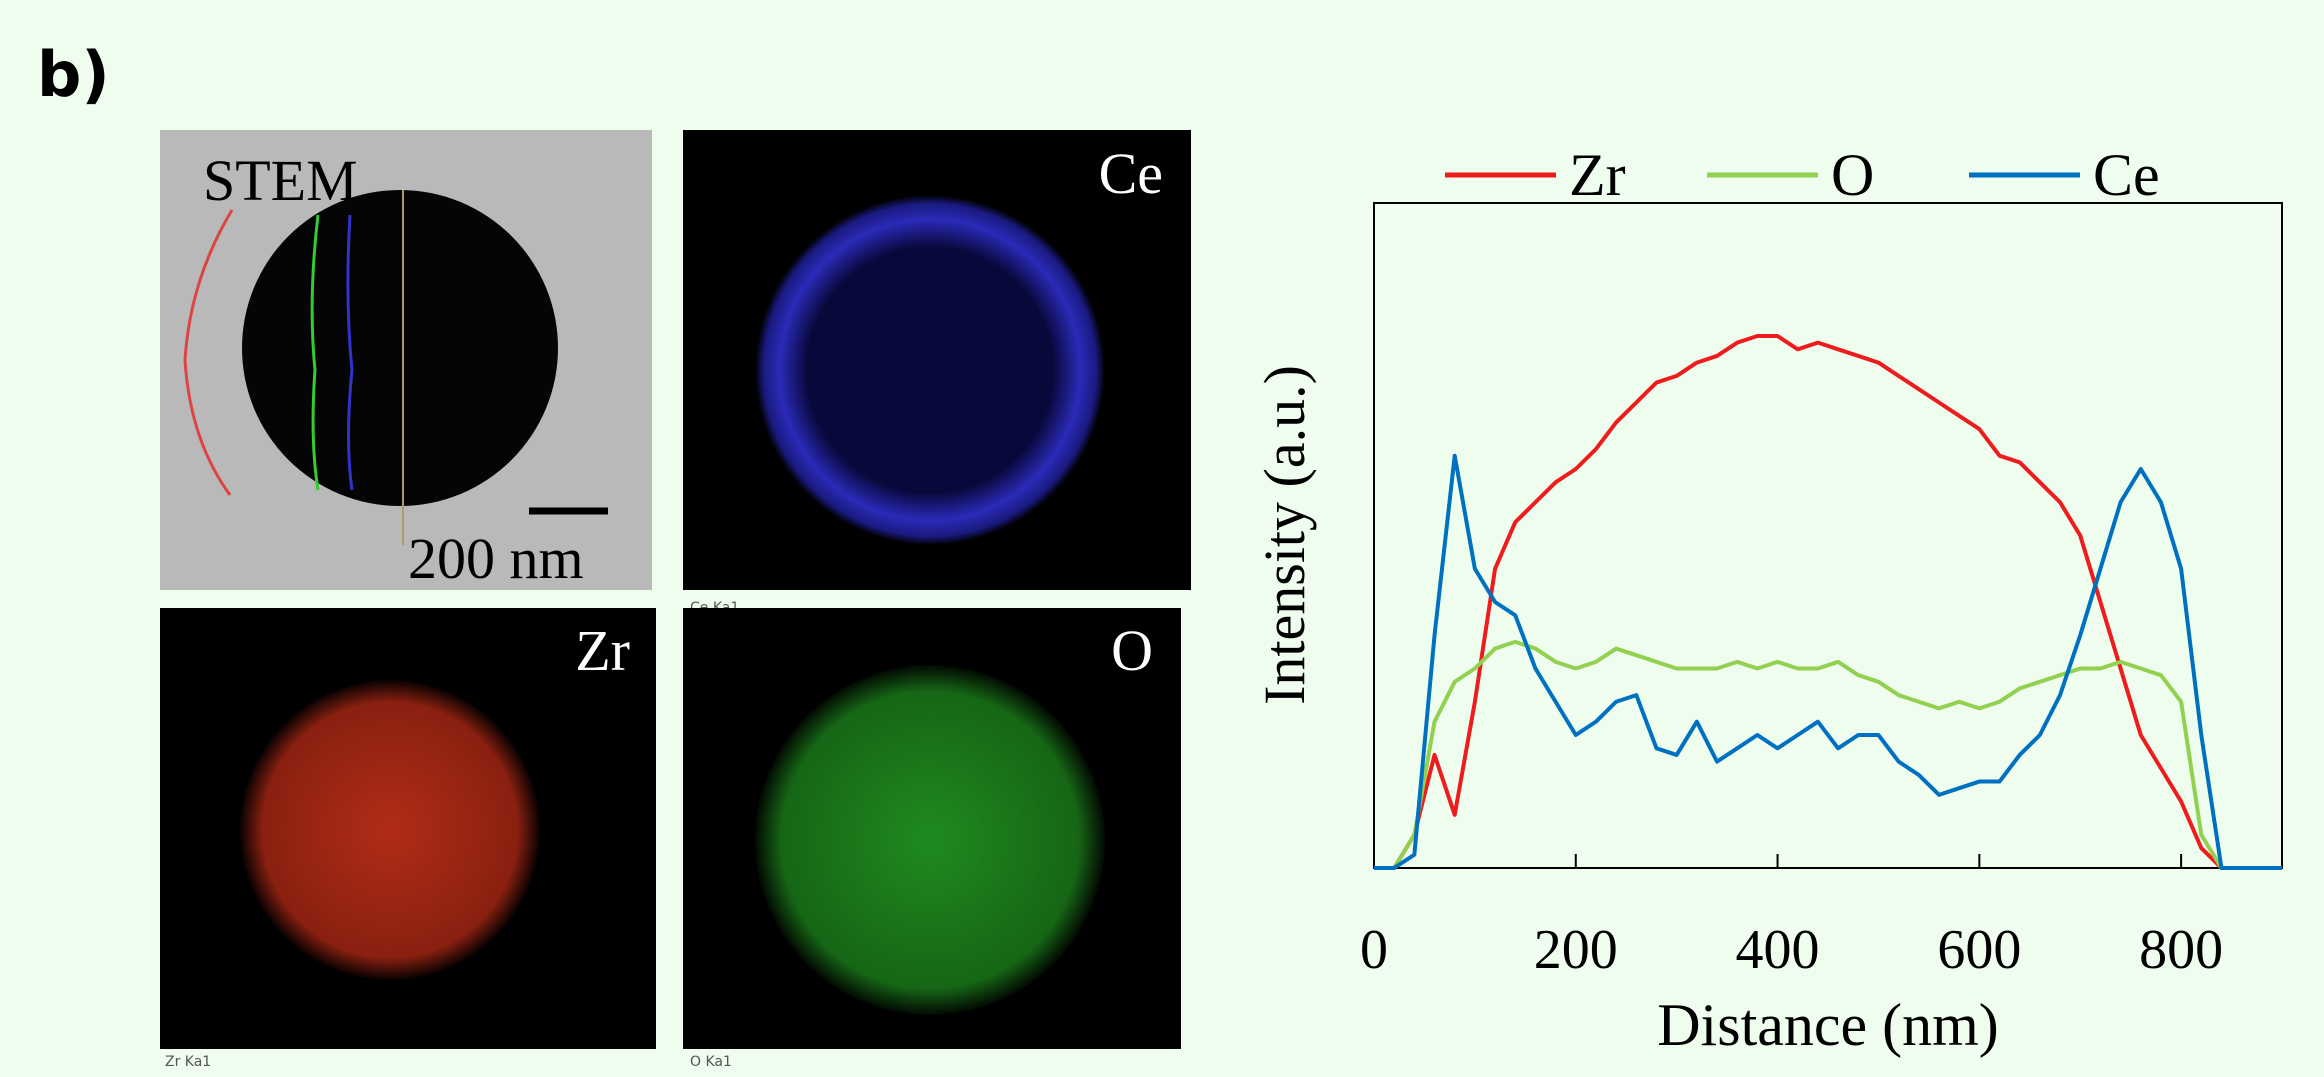  What do you see at coordinates (408, 839) in the screenshot?
I see `zr-map: Zr Zr Ka1` at bounding box center [408, 839].